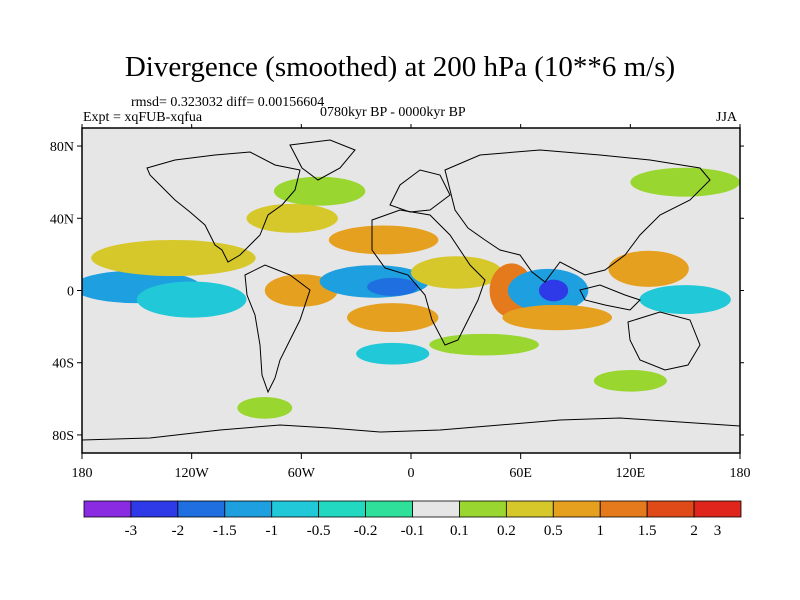  I want to click on coast-europe, so click(420, 191).